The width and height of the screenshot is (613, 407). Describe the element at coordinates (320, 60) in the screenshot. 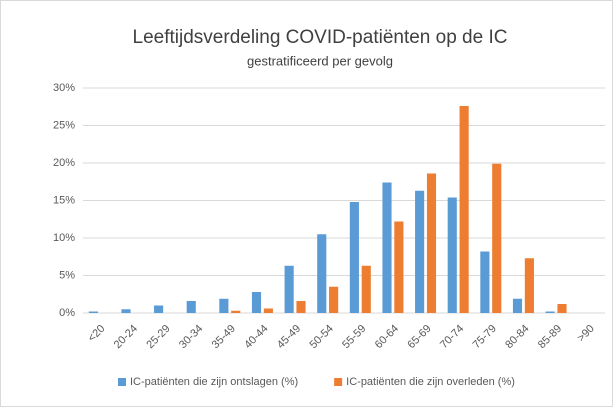

I see `chart-subtitle: gestratificeerd per gevolg` at that location.